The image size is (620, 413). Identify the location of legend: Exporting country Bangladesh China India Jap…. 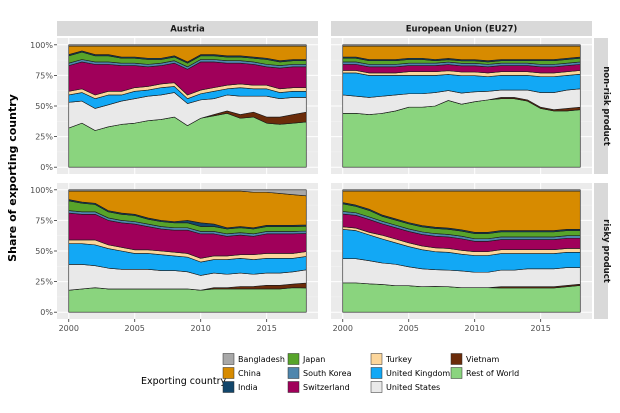
(330, 373).